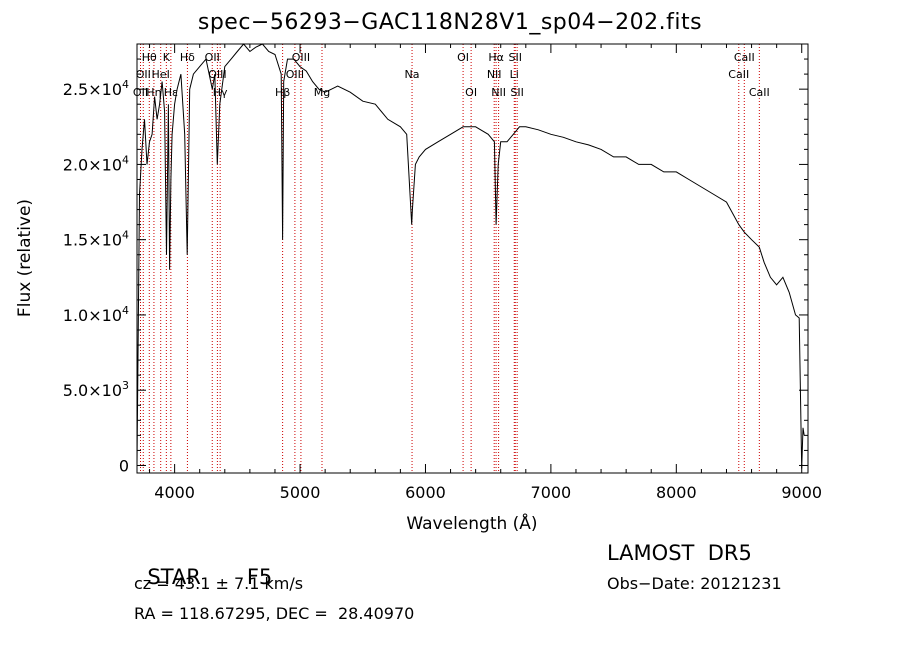 This screenshot has height=649, width=900. What do you see at coordinates (25, 258) in the screenshot?
I see `y-axis-label: Flux (relative)` at bounding box center [25, 258].